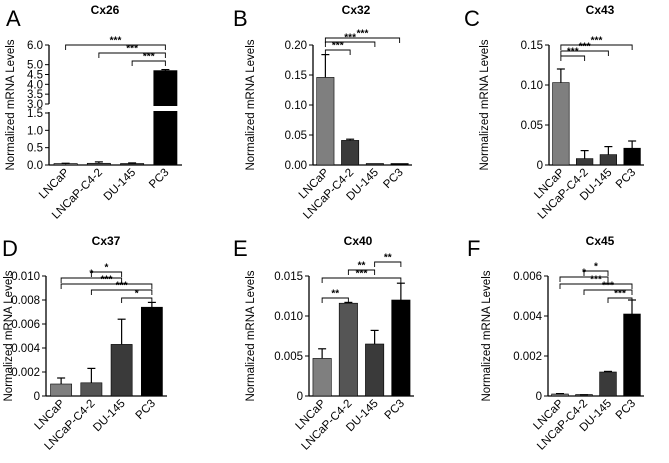 The image size is (669, 463). Describe the element at coordinates (35, 131) in the screenshot. I see `y-tick-label: 1.0` at that location.